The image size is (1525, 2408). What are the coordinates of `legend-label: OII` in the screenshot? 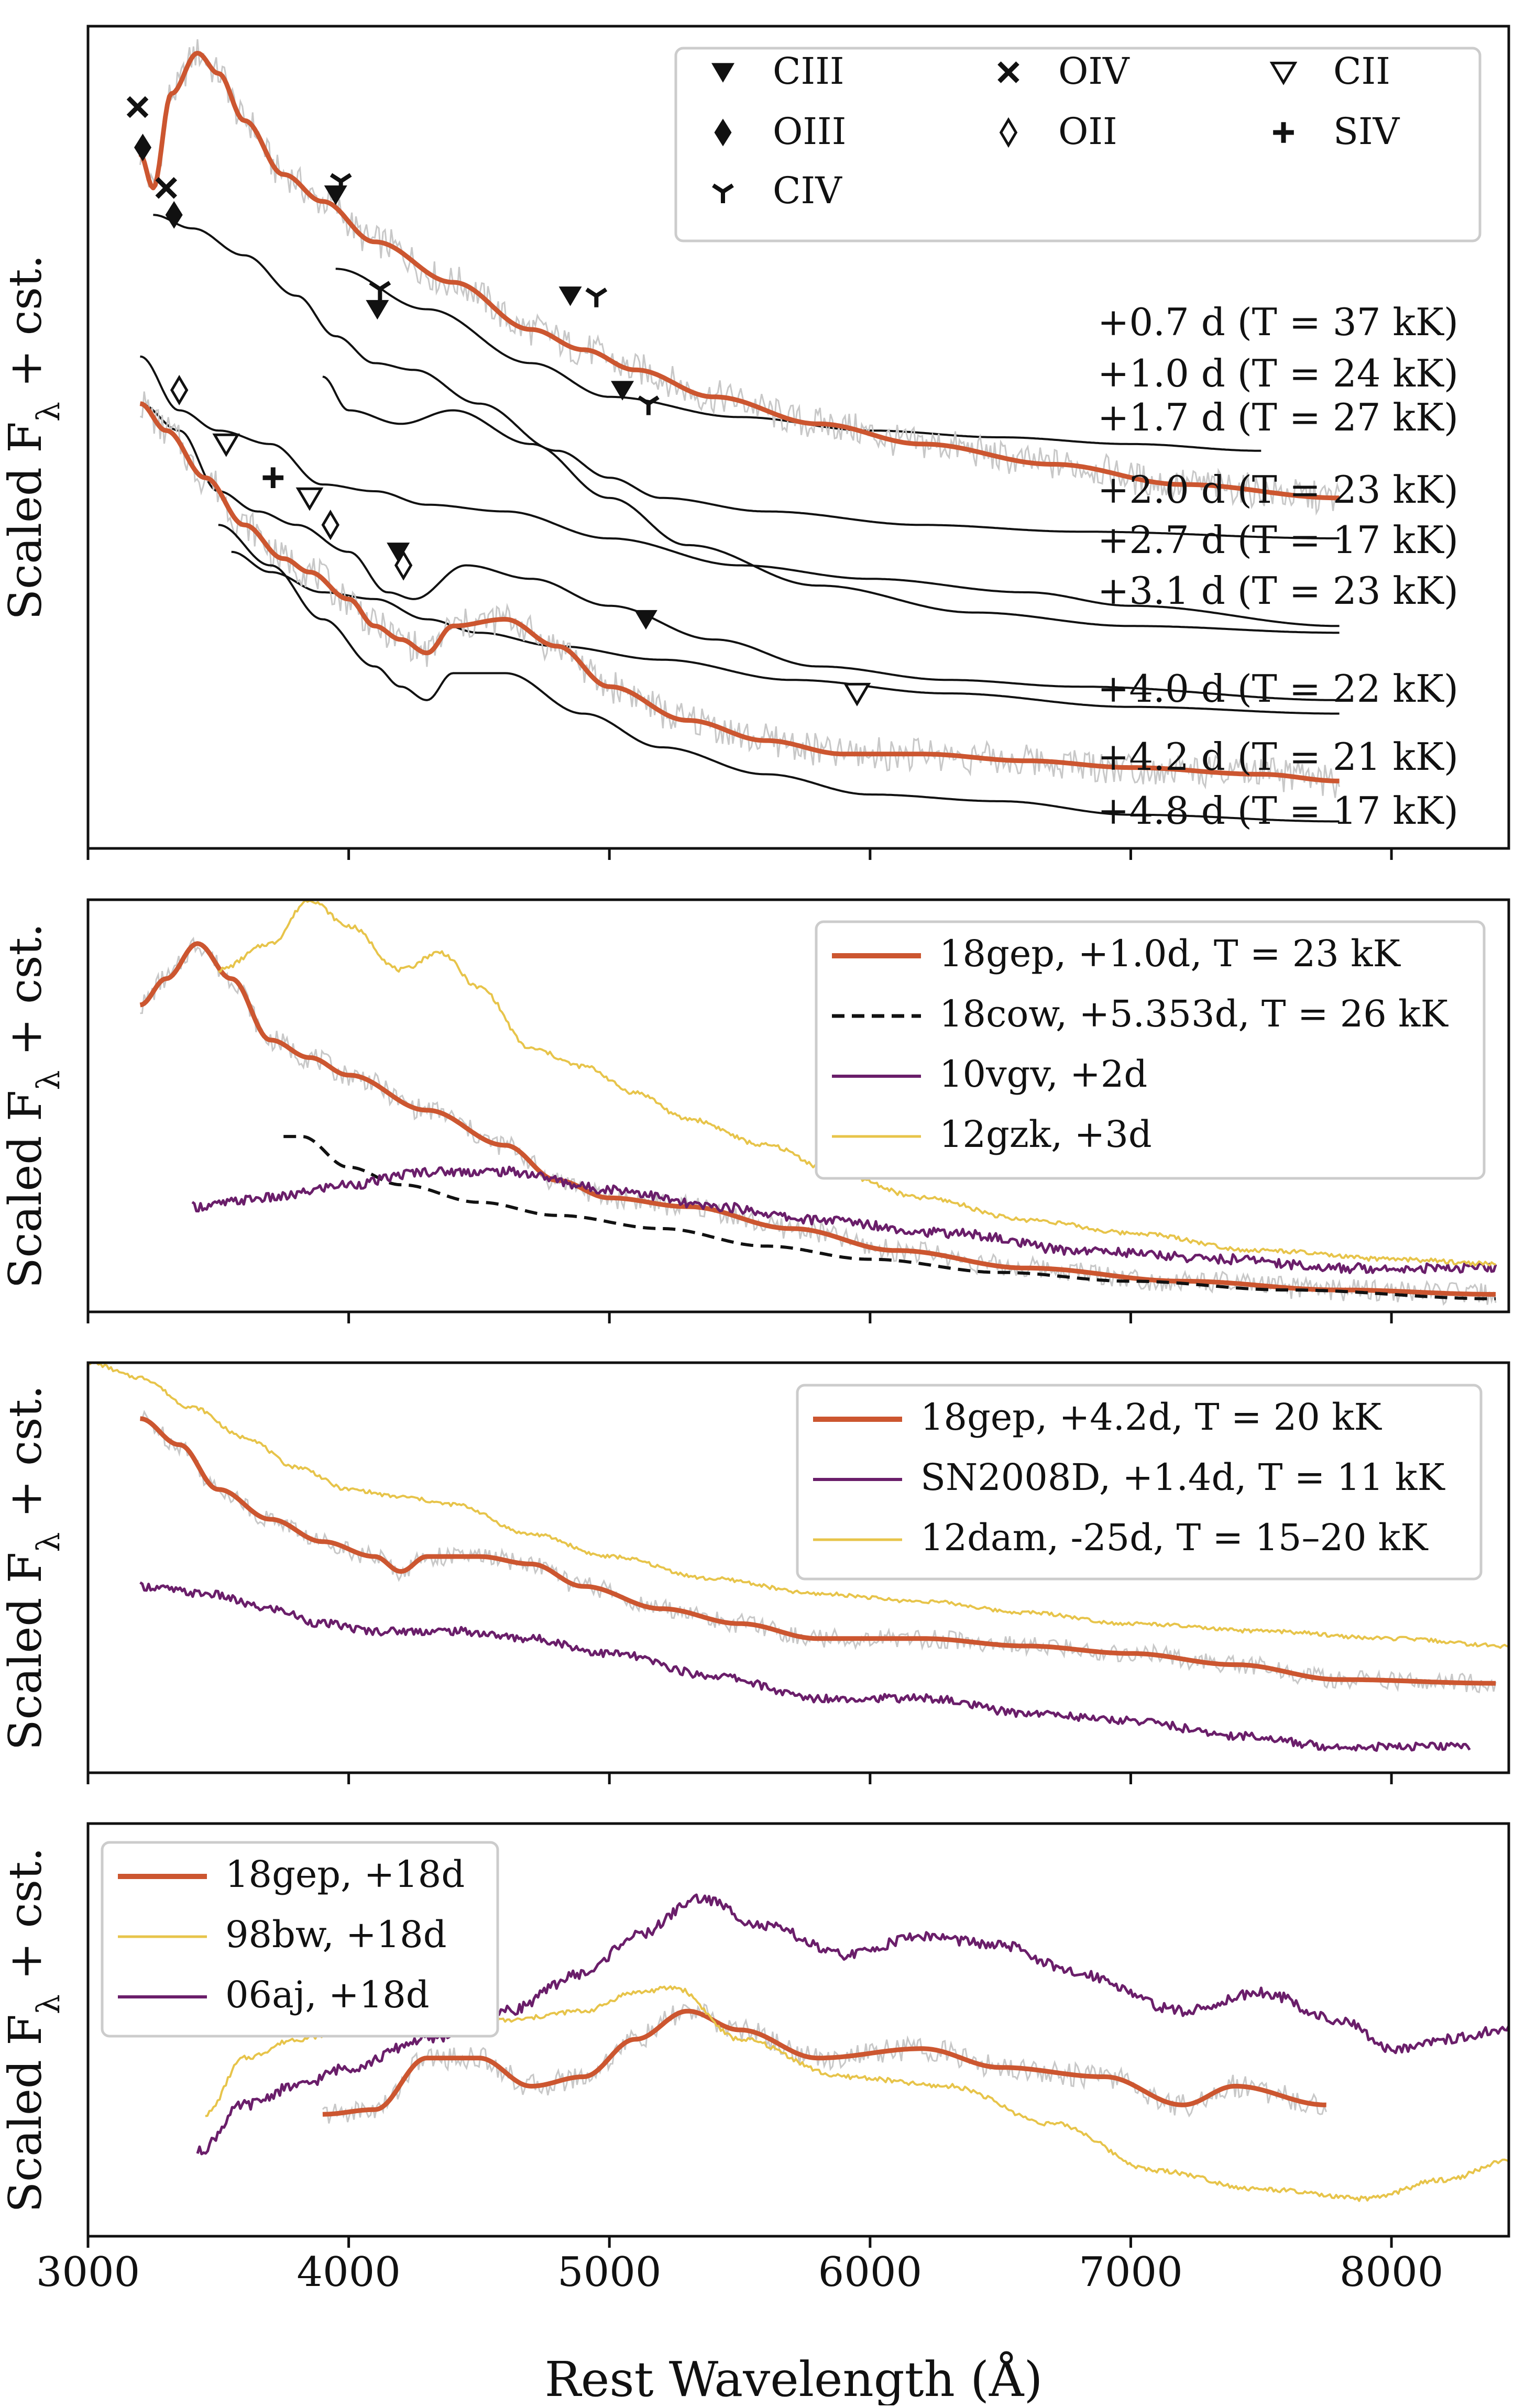 It's located at (1087, 131).